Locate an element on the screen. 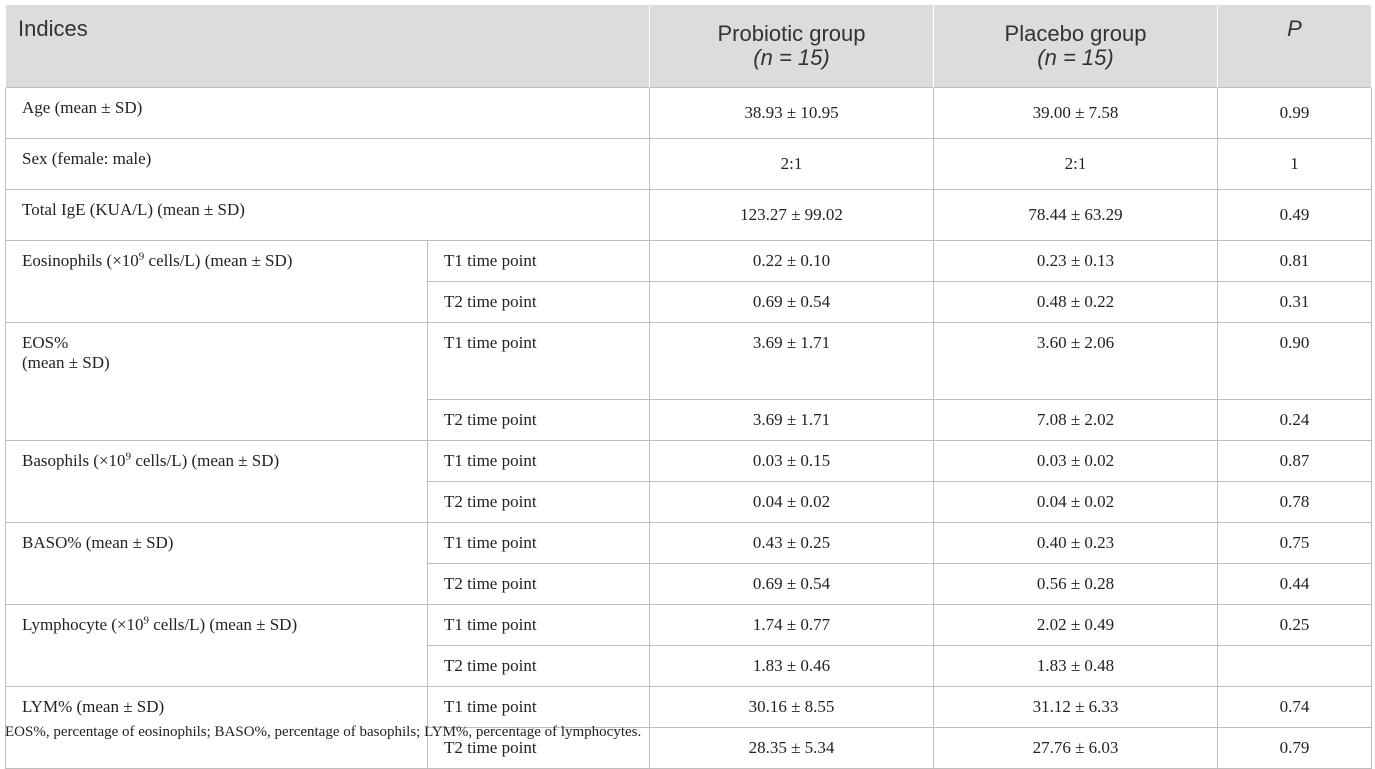 The image size is (1375, 769). cell-p-value: 0.81 is located at coordinates (1294, 261).